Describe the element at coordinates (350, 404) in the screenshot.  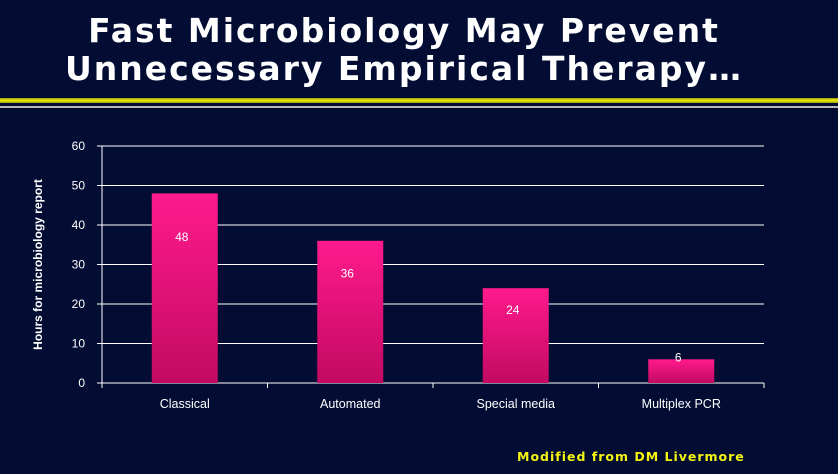
I see `x-category-label: Automated` at that location.